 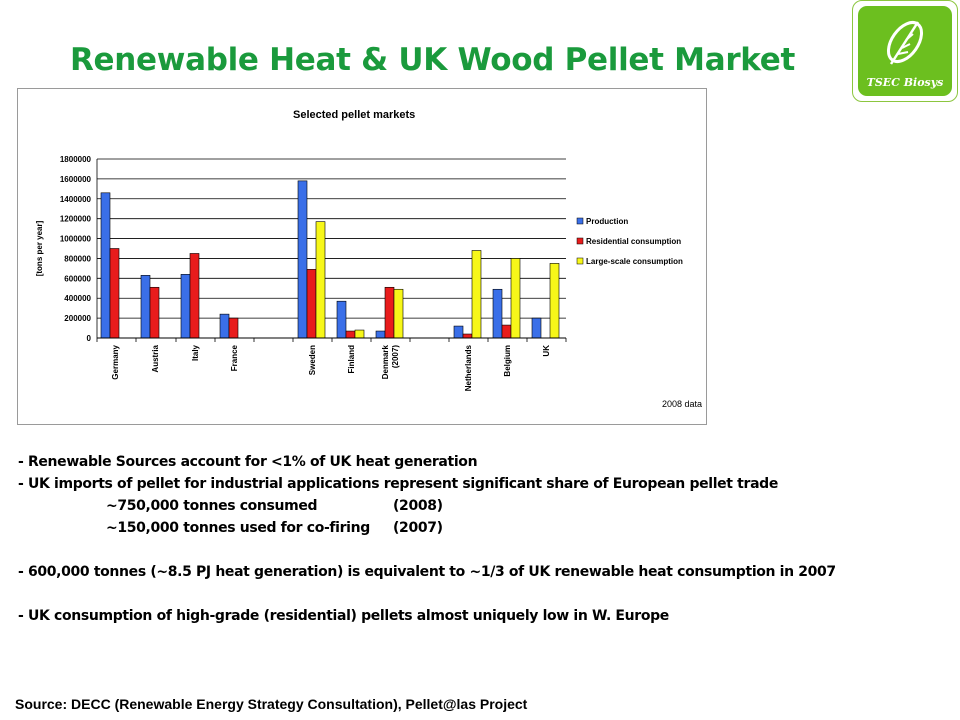 I want to click on bullet-2b: ~150,000 tonnes used for co-firing (2007), so click(x=468, y=528).